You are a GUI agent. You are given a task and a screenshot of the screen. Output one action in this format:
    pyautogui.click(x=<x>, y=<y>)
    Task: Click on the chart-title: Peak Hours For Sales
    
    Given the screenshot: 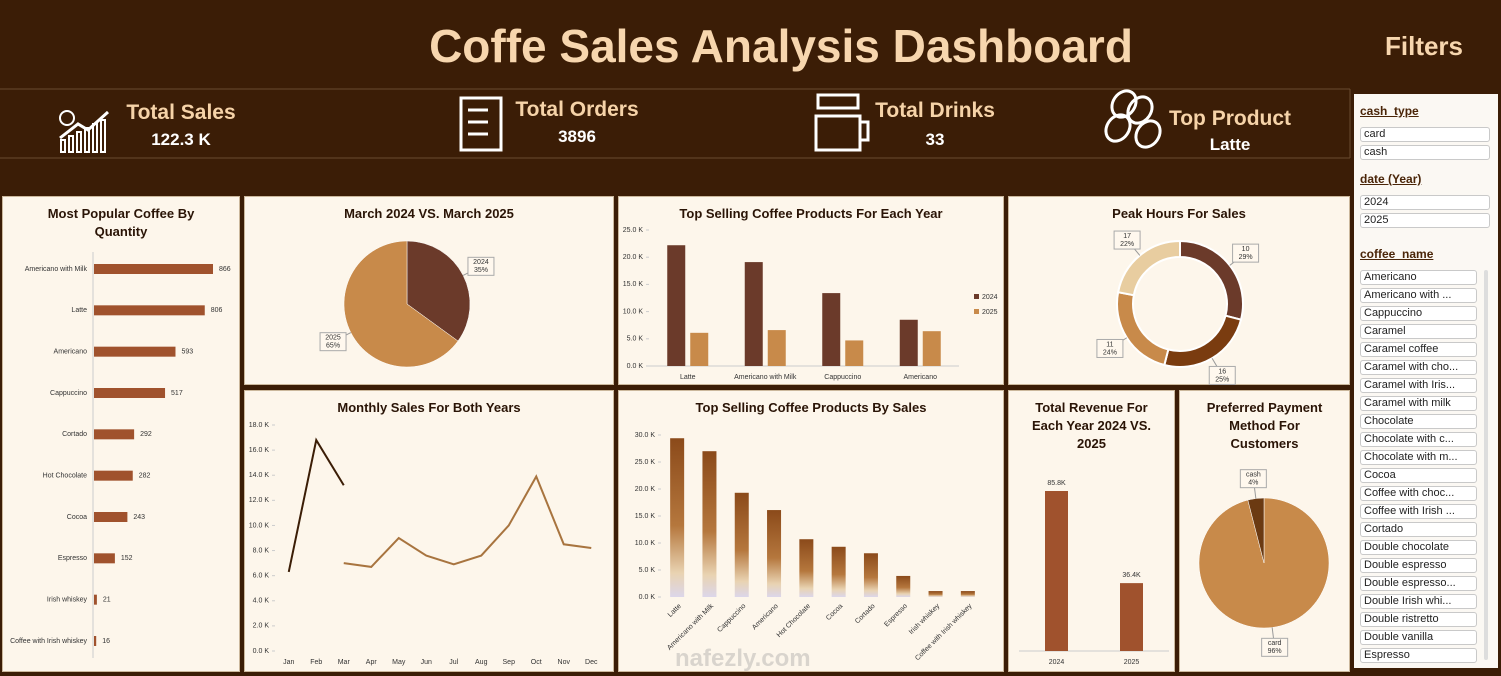 What is the action you would take?
    pyautogui.click(x=1179, y=213)
    